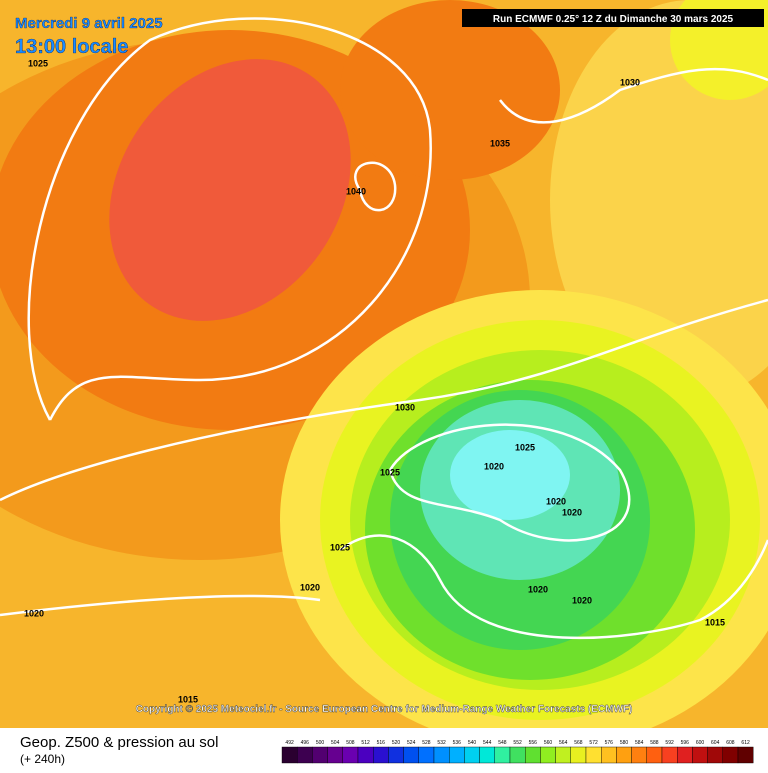 This screenshot has width=768, height=773. What do you see at coordinates (745, 743) in the screenshot?
I see `legend-label: 612` at bounding box center [745, 743].